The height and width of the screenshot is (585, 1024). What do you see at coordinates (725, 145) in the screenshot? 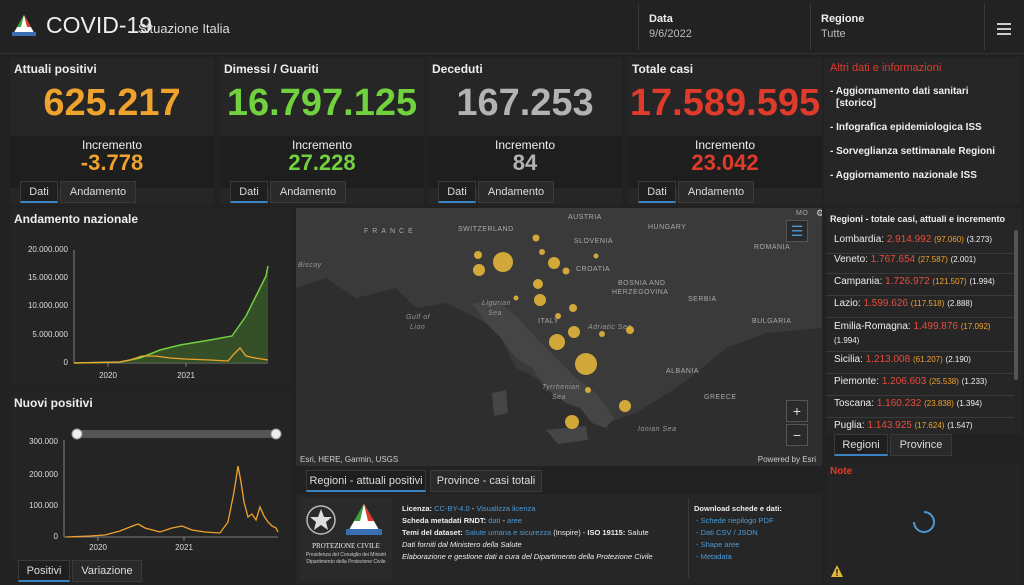
I see `increment-label: Incremento` at bounding box center [725, 145].